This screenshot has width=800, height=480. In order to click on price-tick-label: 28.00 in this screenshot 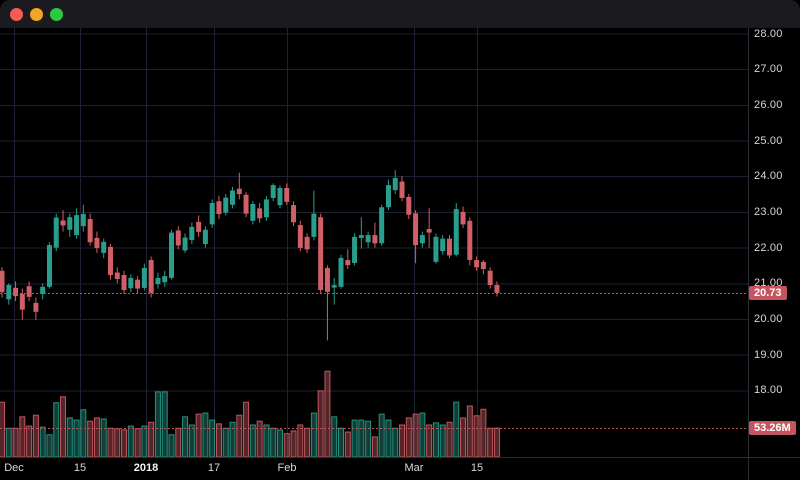, I will do `click(768, 33)`.